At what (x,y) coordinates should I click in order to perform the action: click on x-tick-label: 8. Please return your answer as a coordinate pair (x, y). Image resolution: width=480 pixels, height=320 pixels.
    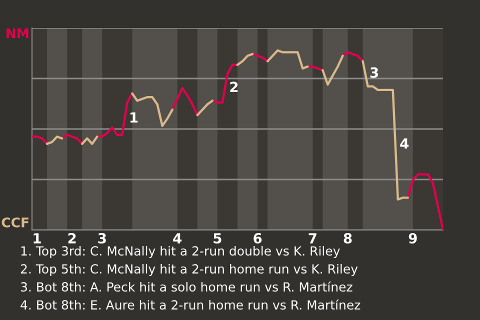
    Looking at the image, I should click on (348, 238).